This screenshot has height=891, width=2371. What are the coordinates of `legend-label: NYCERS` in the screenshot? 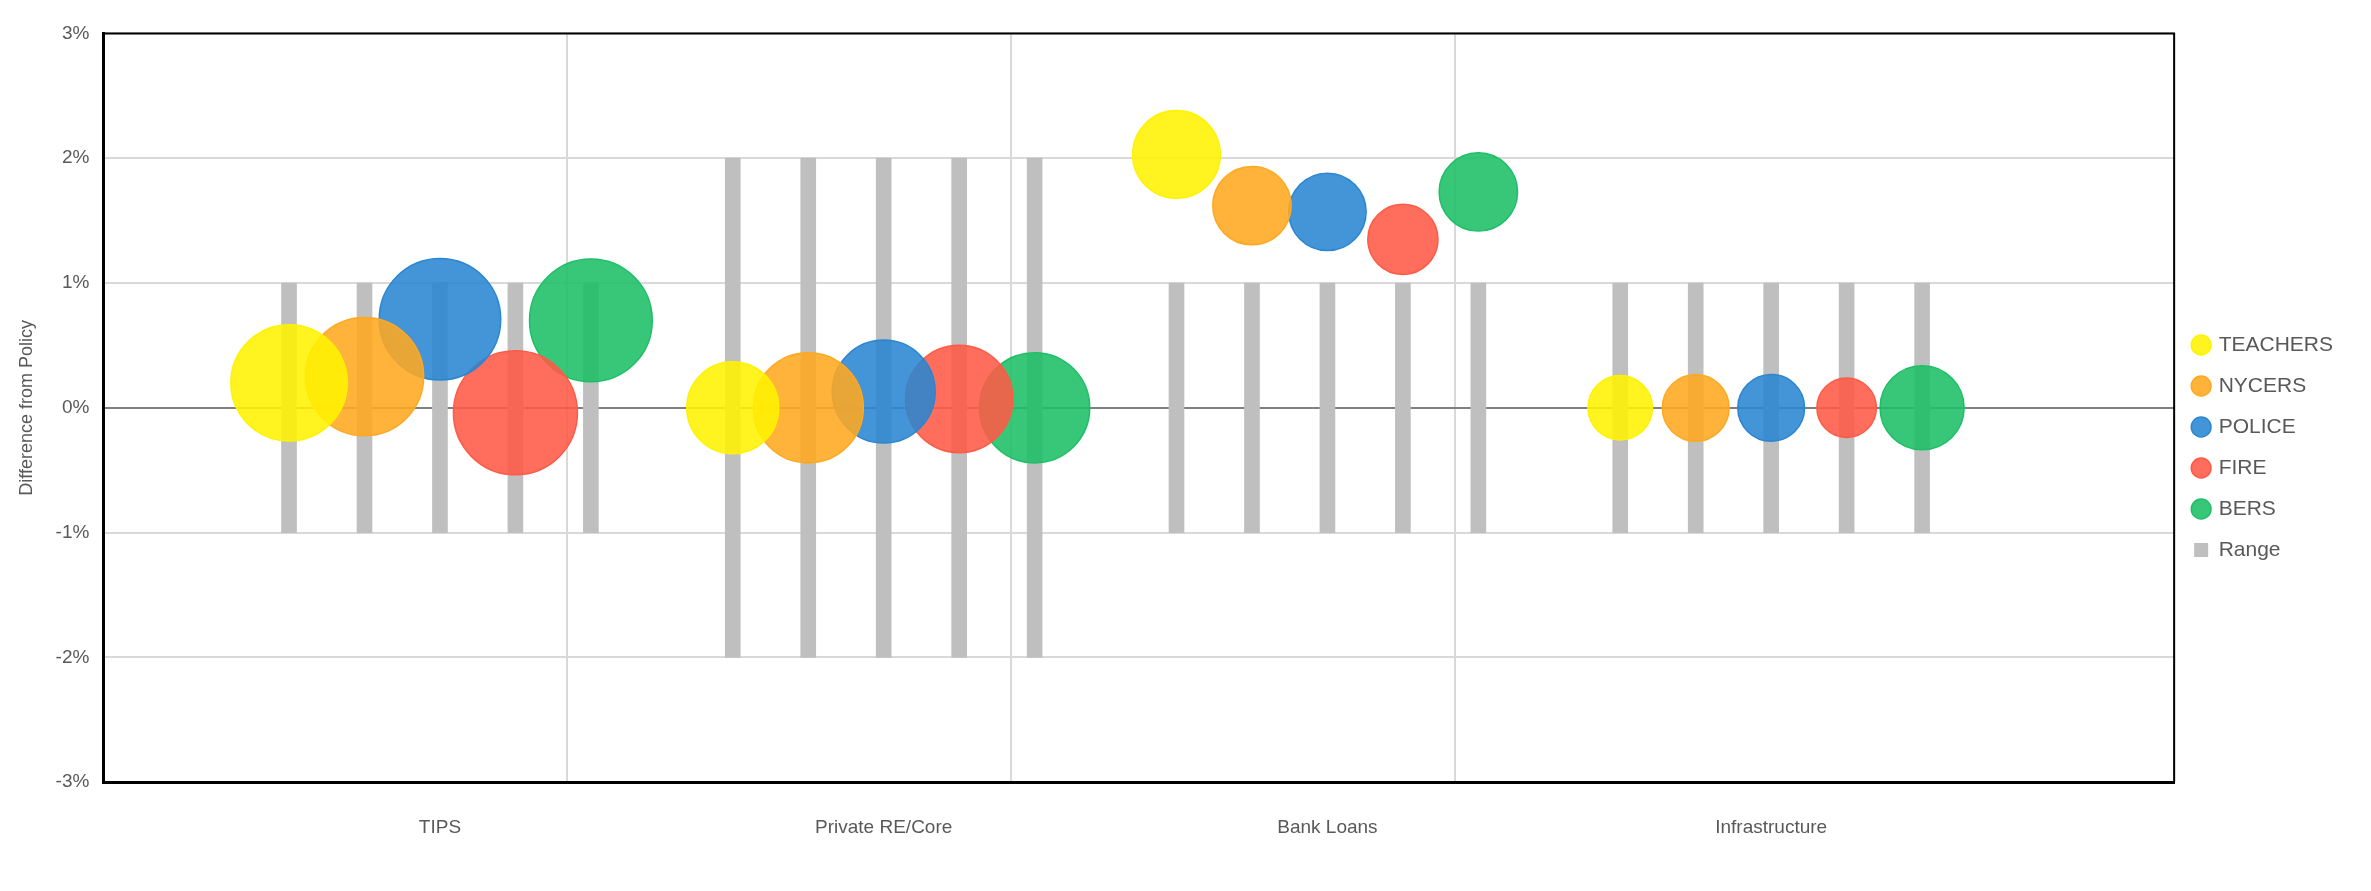 It's located at (2262, 384).